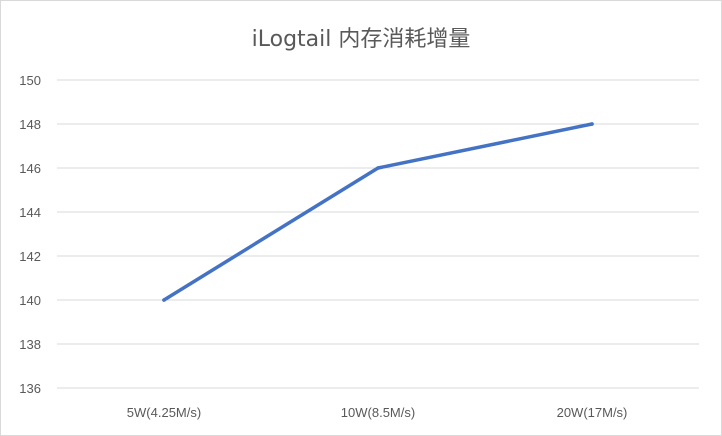 The image size is (722, 436). What do you see at coordinates (30, 168) in the screenshot?
I see `y-tick-label: 146` at bounding box center [30, 168].